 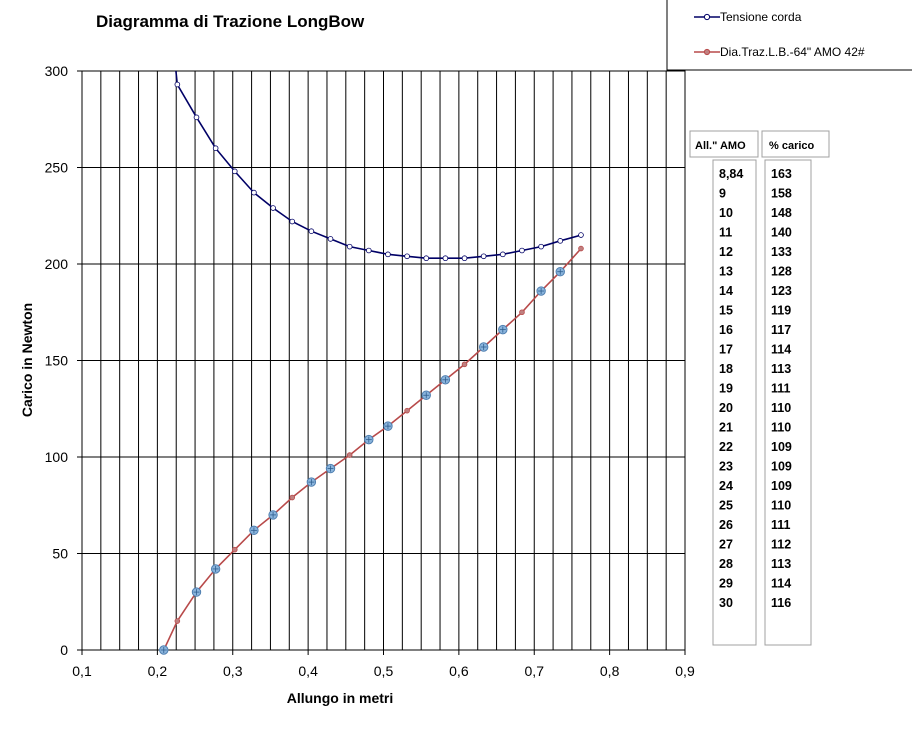 What do you see at coordinates (781, 603) in the screenshot?
I see `table-cell: 116` at bounding box center [781, 603].